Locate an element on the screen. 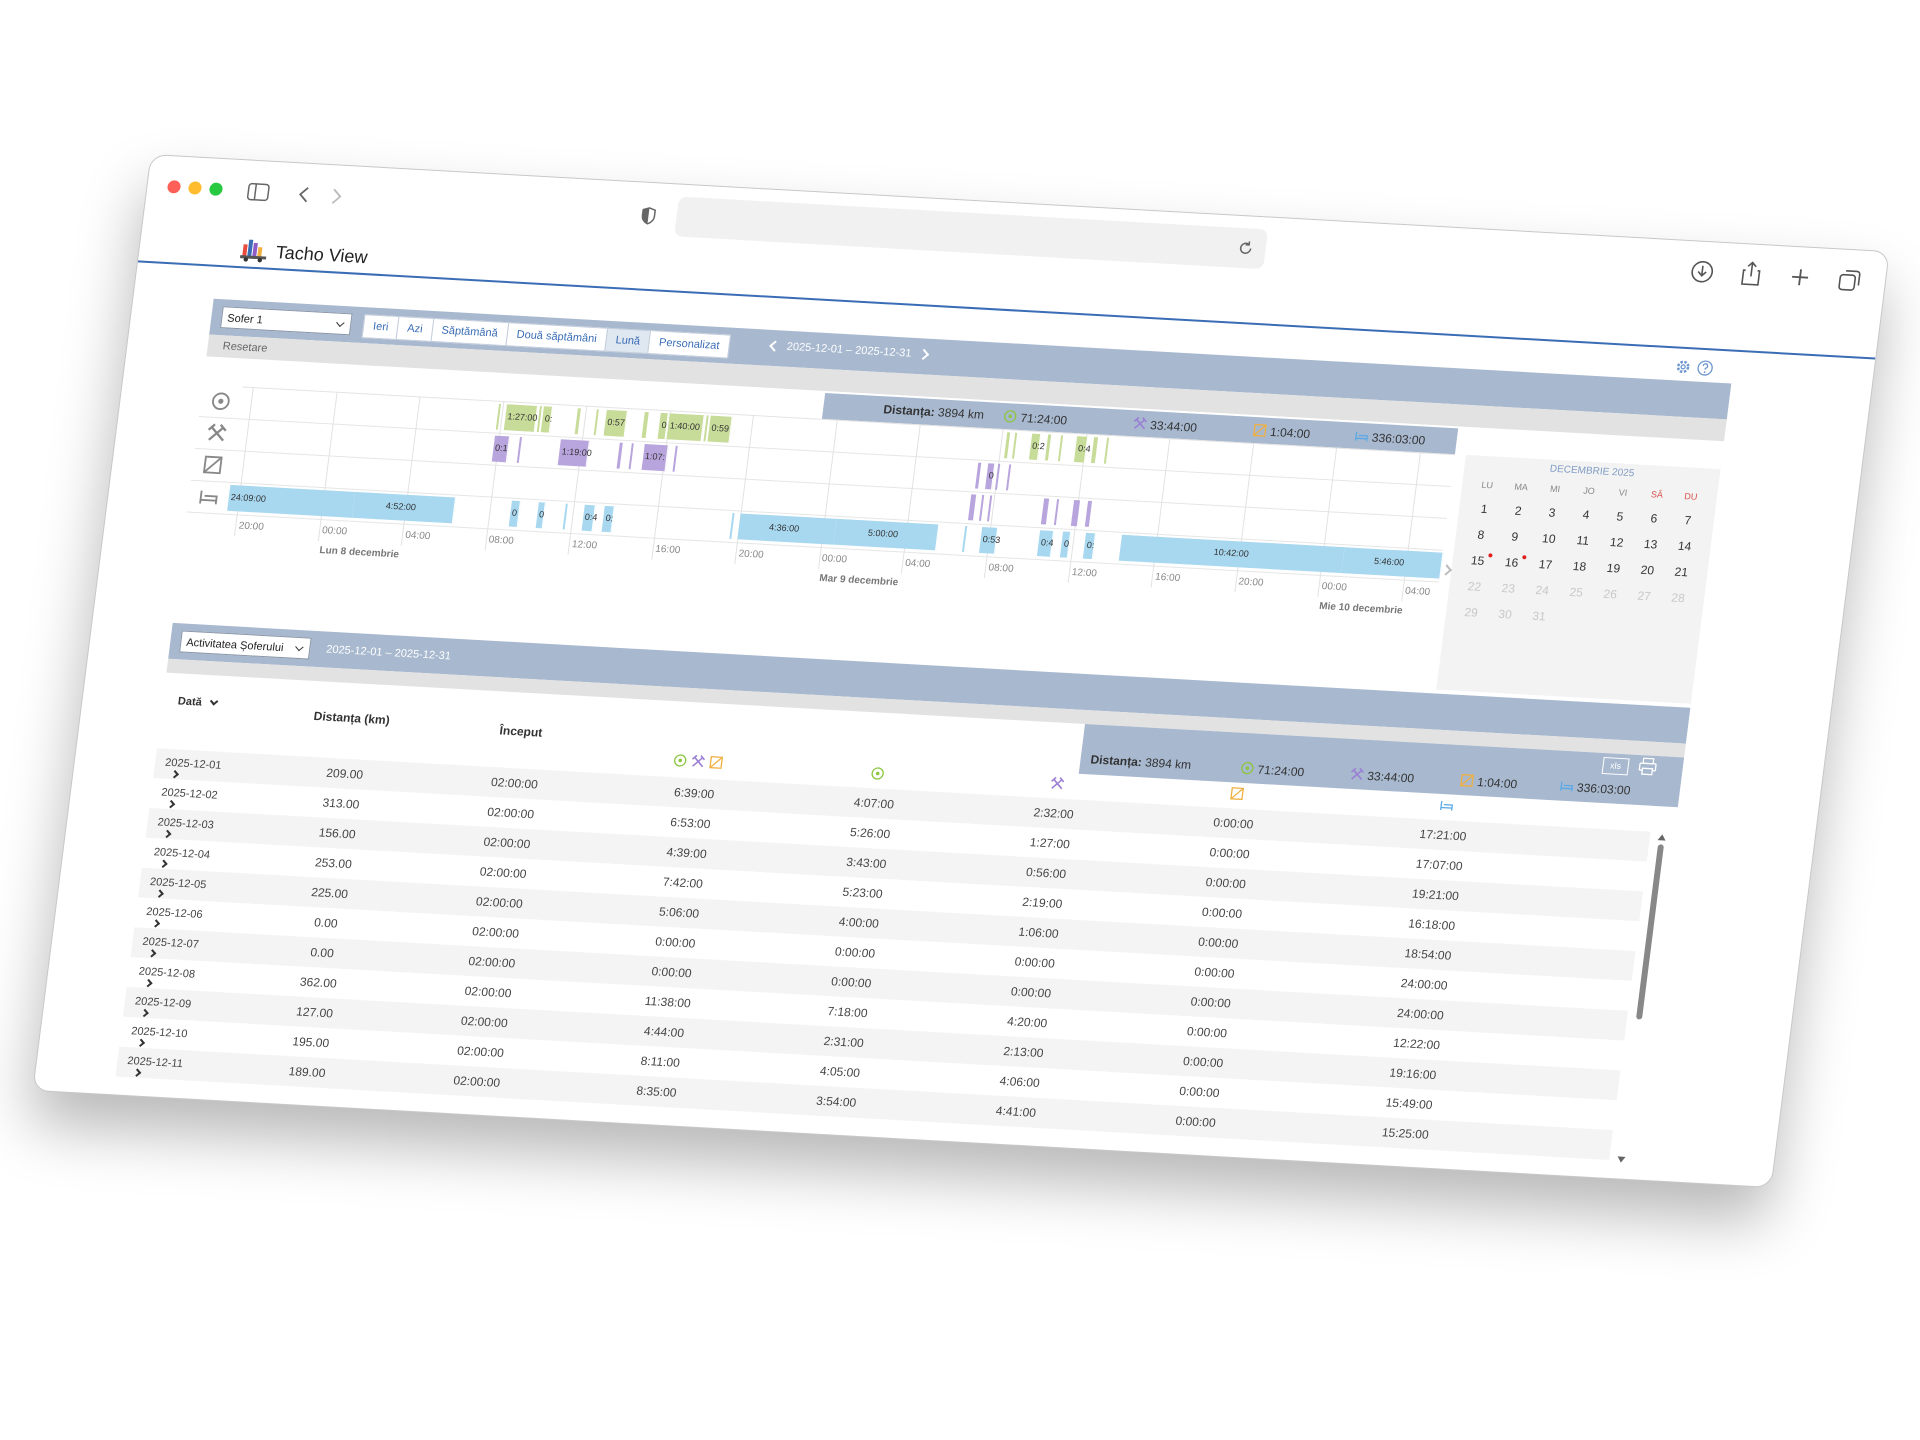 The height and width of the screenshot is (1440, 1920). calendar-day: 30 is located at coordinates (1505, 614).